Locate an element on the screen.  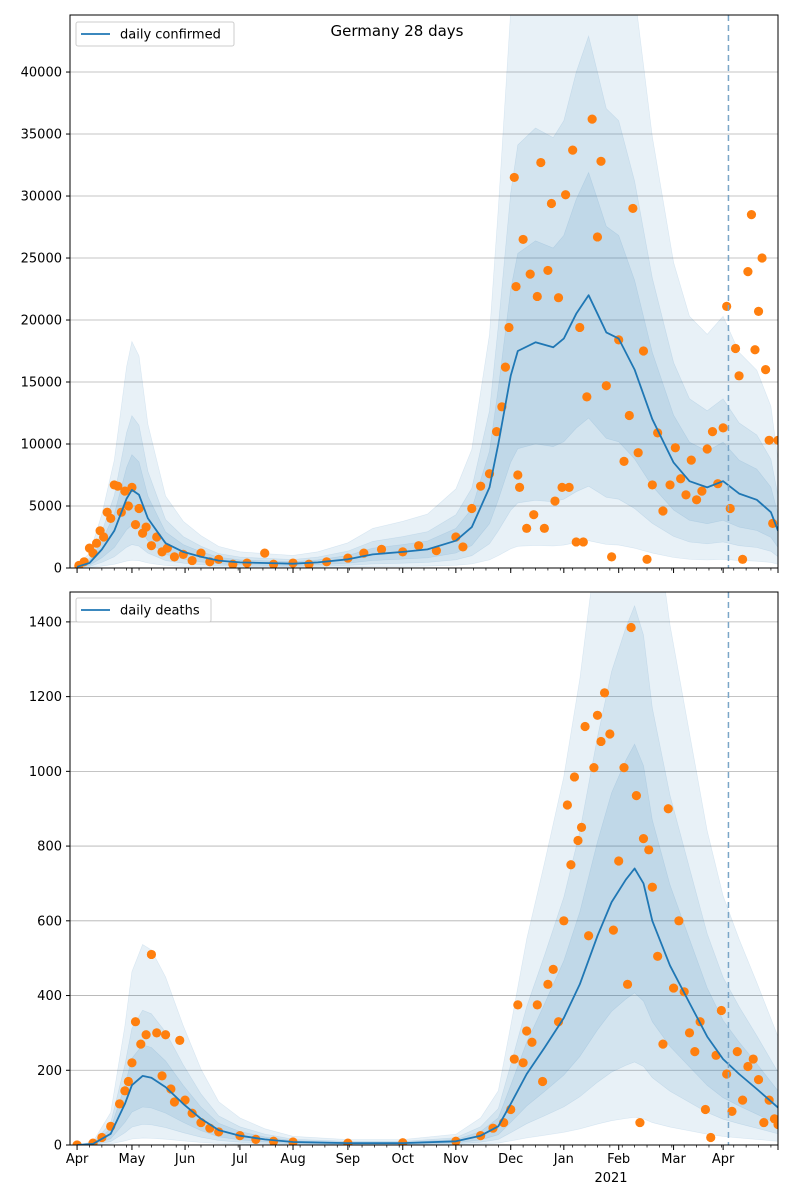
y-tick-label: 5000 is located at coordinates (45, 507).